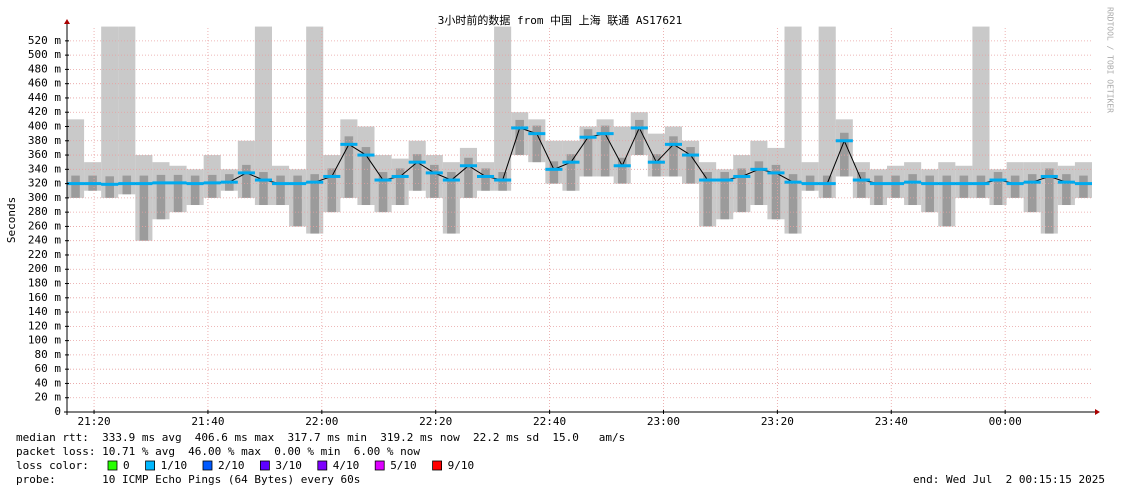  I want to click on x-tick-label: 00:00, so click(1005, 421).